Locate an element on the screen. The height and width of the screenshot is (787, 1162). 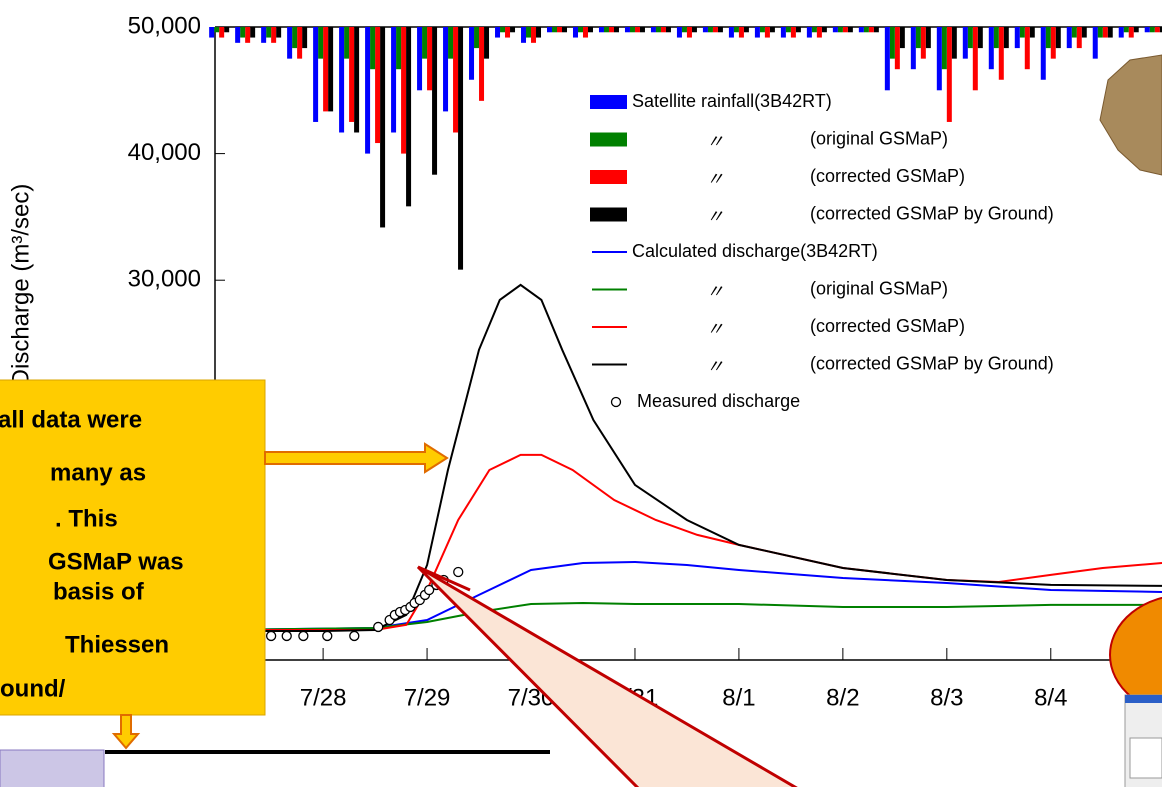
x-tick-label: 8/2 is located at coordinates (842, 697).